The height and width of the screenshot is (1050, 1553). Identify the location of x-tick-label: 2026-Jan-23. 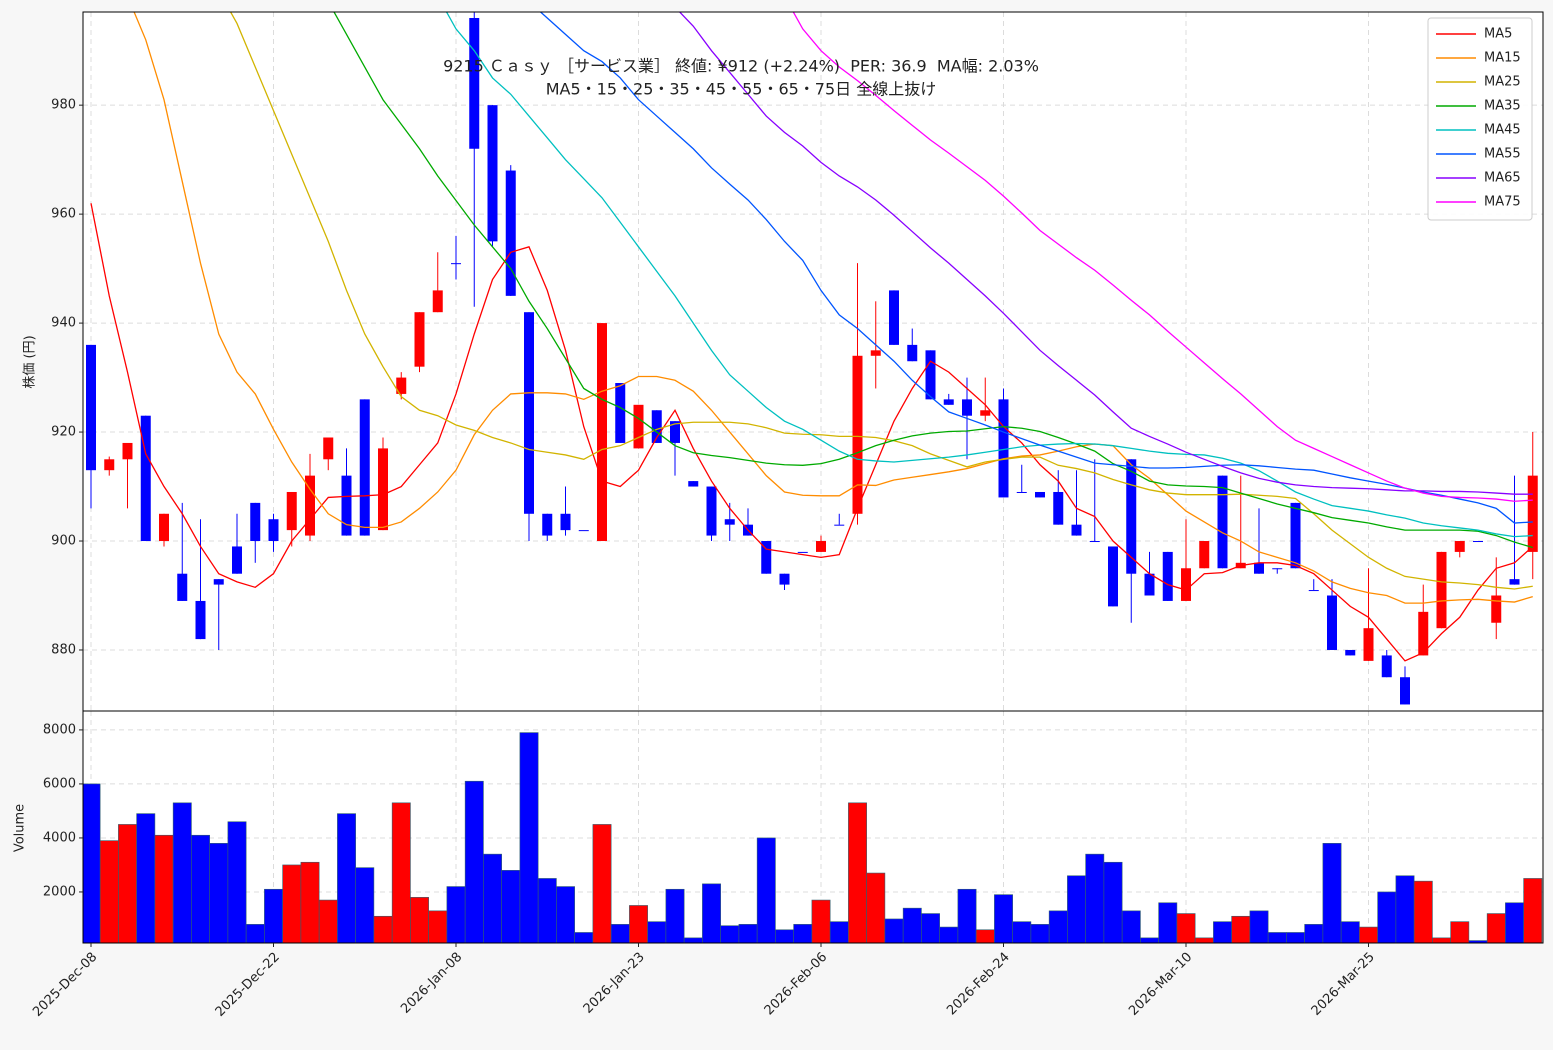
(614, 983).